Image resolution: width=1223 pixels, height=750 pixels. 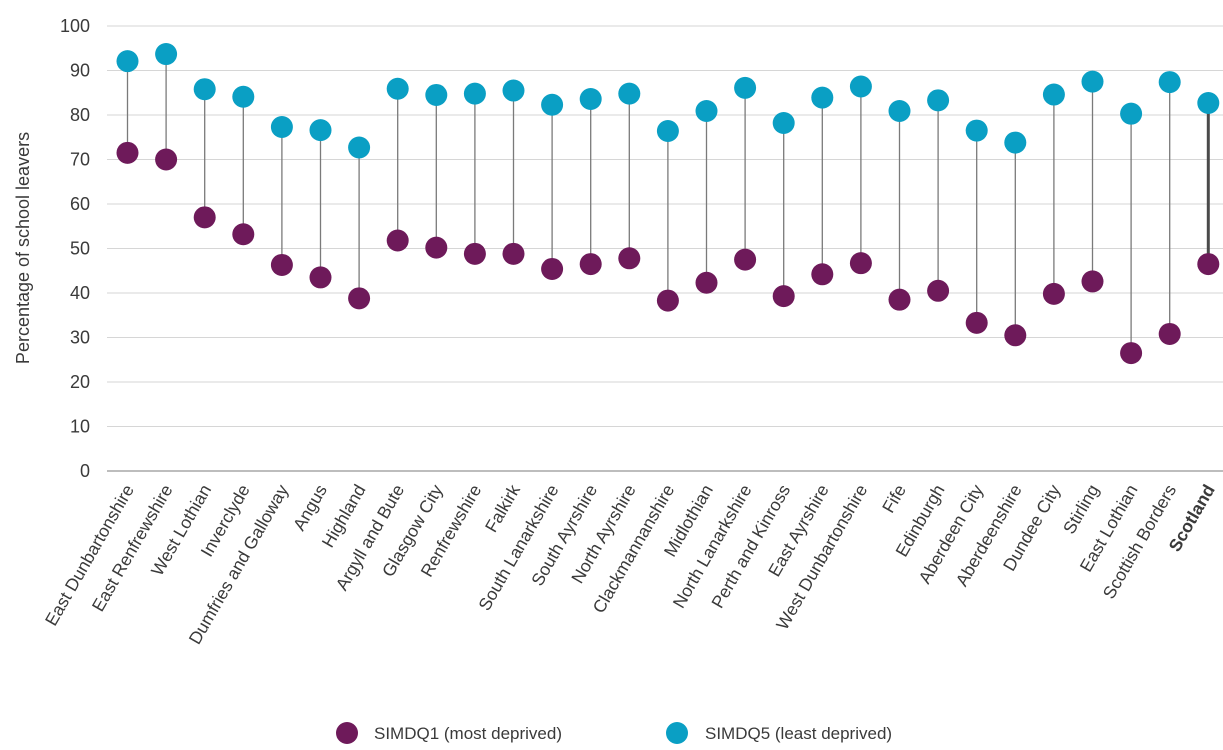 What do you see at coordinates (1169, 82) in the screenshot?
I see `point-q5-scottish-borders` at bounding box center [1169, 82].